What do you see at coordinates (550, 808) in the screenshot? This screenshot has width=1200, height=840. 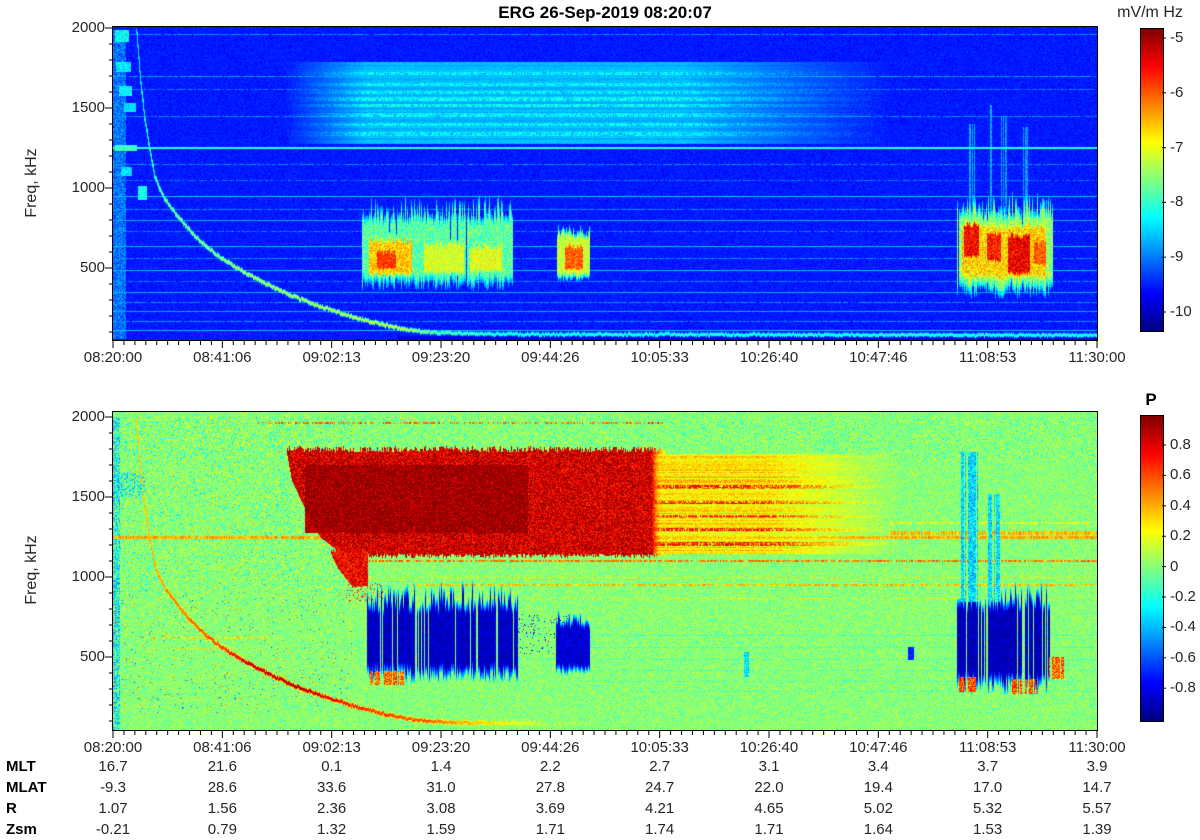 I see `table-cell: 3.69` at bounding box center [550, 808].